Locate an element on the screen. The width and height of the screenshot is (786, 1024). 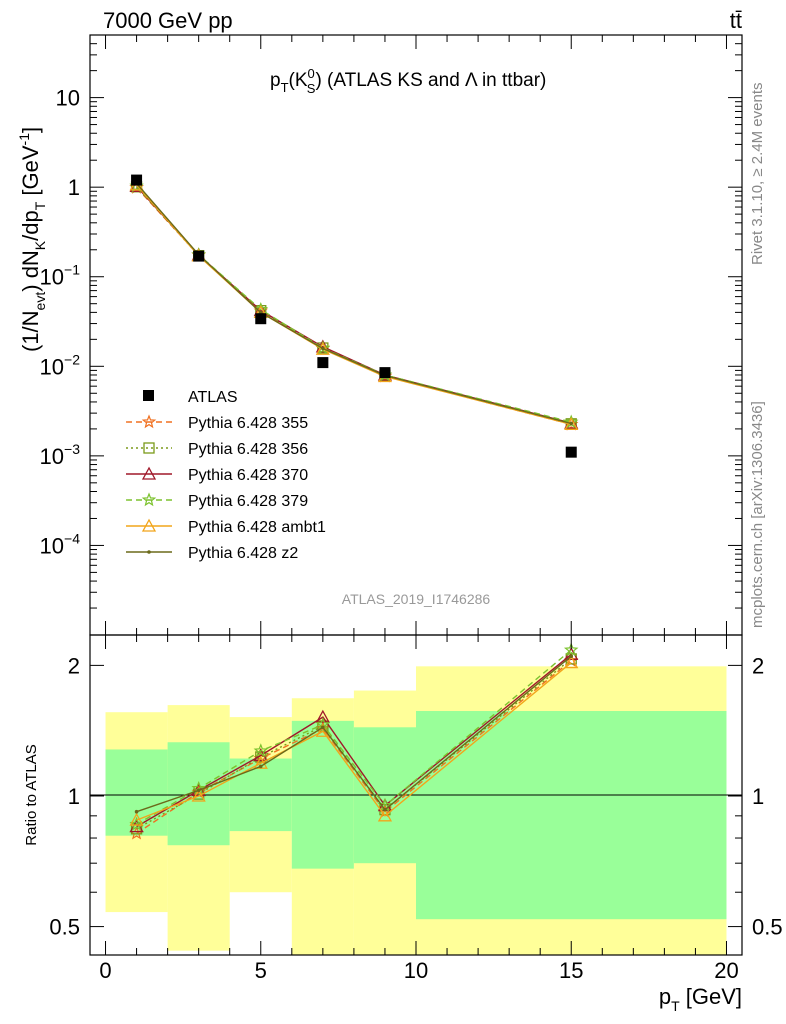
ratio-y-tick-label-right: 2 is located at coordinates (758, 665).